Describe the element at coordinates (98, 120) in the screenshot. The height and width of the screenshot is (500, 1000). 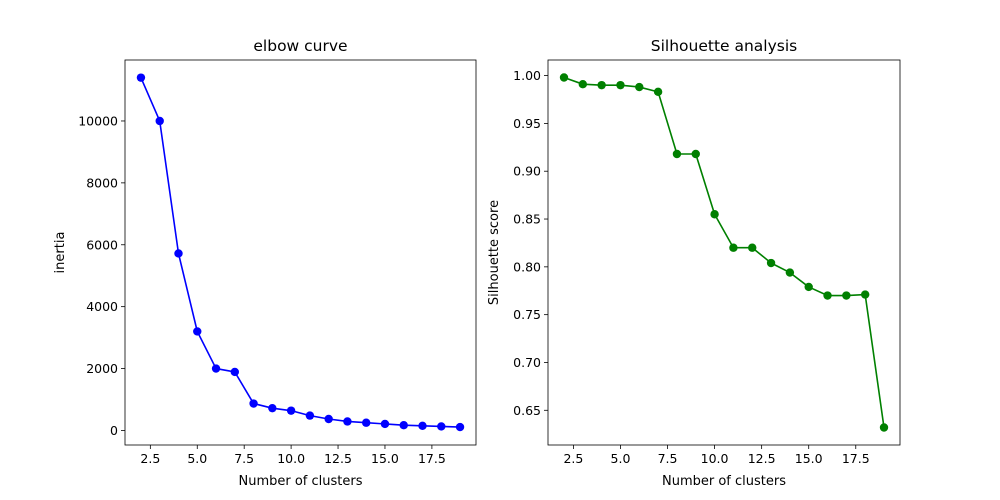
I see `y-tick-label: 10000` at that location.